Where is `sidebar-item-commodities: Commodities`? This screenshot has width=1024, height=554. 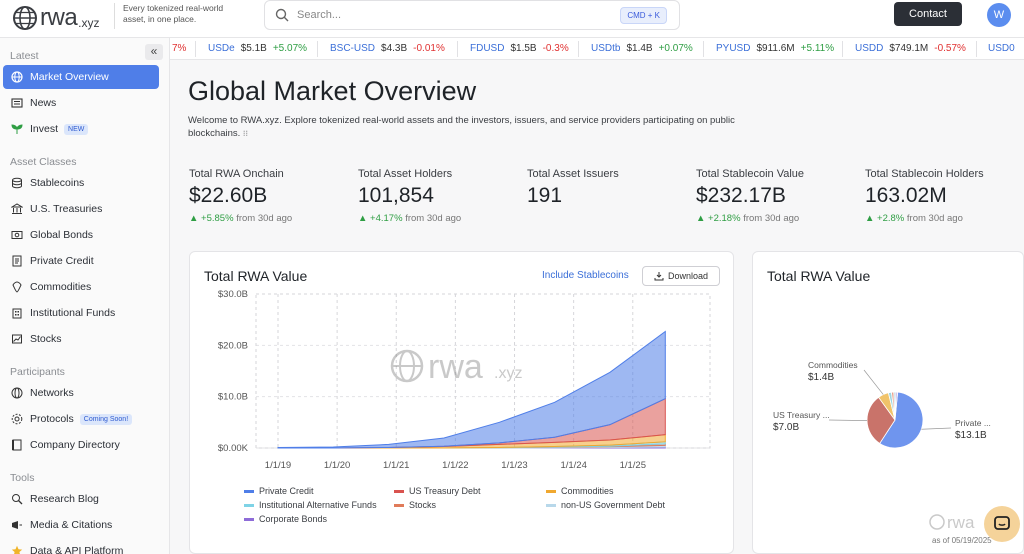
sidebar-item-commodities: Commodities is located at coordinates (81, 287).